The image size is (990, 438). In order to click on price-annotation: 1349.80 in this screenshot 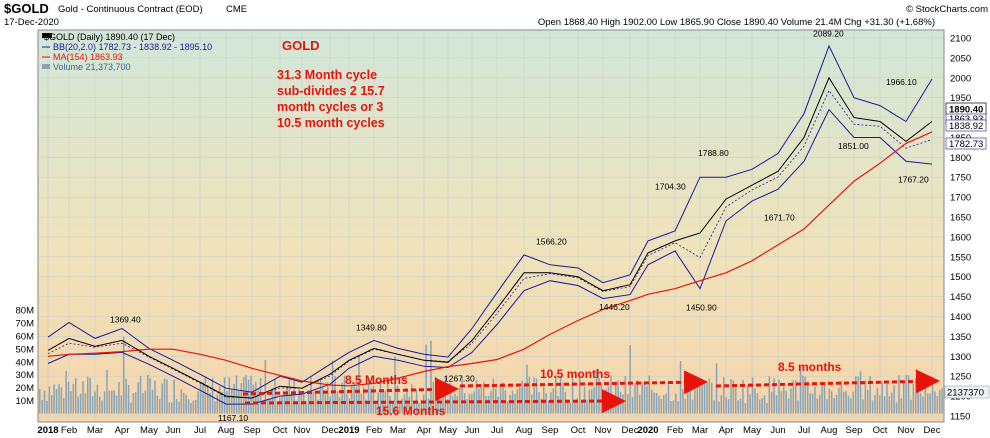, I will do `click(371, 328)`.